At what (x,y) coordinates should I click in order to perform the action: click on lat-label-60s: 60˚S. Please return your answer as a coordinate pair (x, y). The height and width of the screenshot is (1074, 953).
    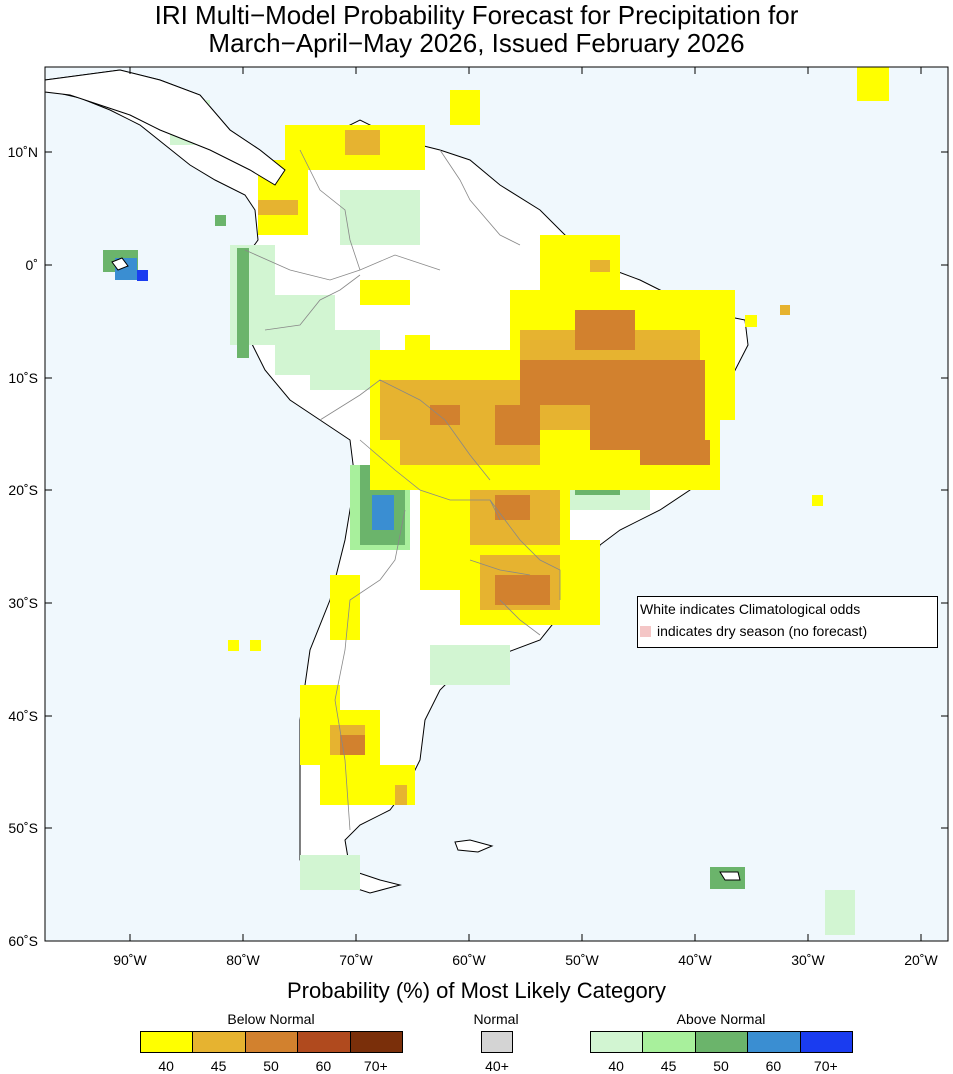
    Looking at the image, I should click on (23, 941).